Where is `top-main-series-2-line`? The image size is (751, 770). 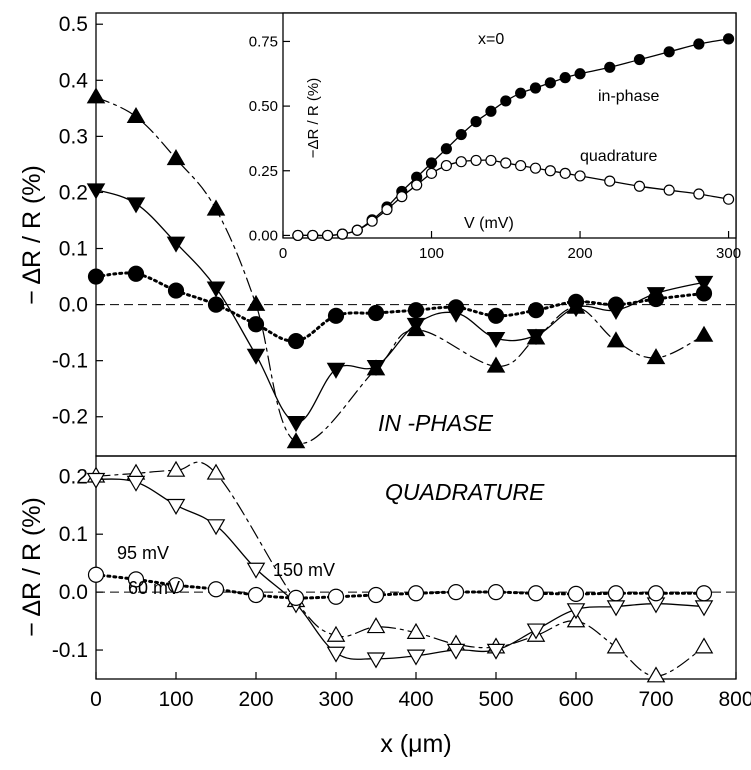
top-main-series-2-line is located at coordinates (400, 307).